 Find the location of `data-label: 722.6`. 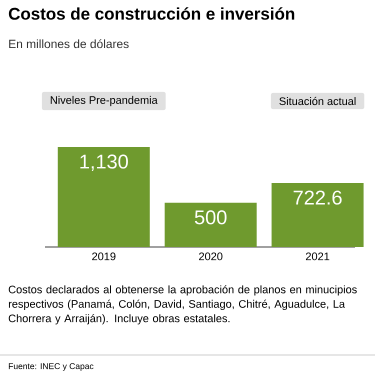

data-label: 722.6 is located at coordinates (318, 197).